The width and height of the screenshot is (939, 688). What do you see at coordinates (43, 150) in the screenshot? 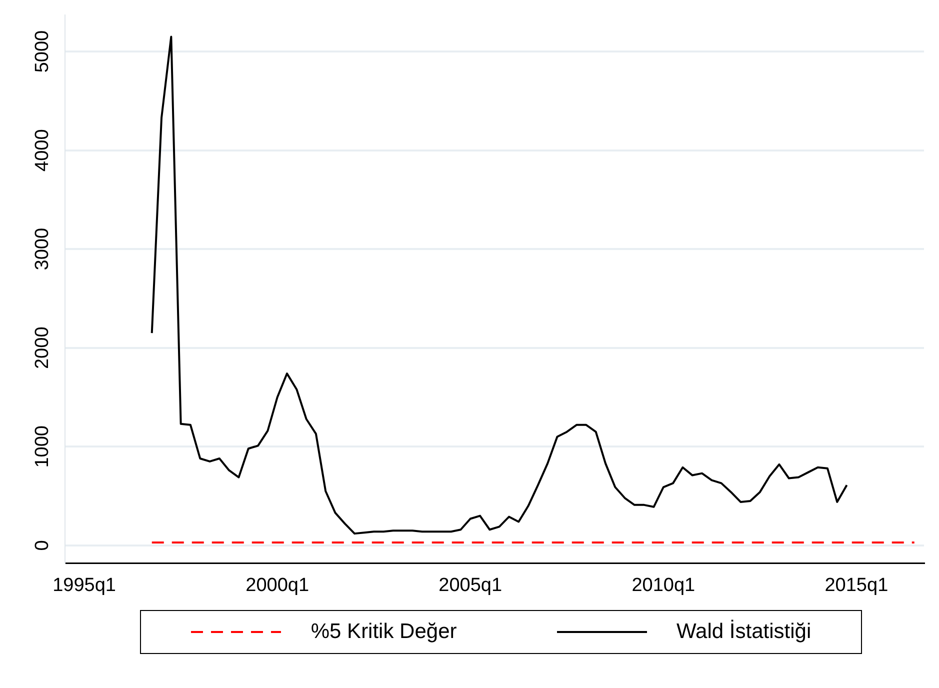
I see `y-tick-label: 4000` at bounding box center [43, 150].